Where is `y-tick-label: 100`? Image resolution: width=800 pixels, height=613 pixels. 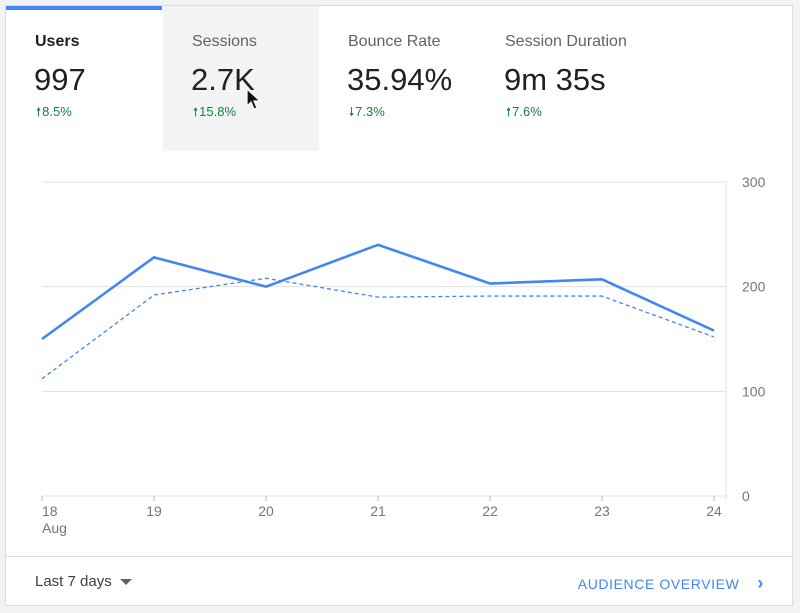
y-tick-label: 100 is located at coordinates (754, 391).